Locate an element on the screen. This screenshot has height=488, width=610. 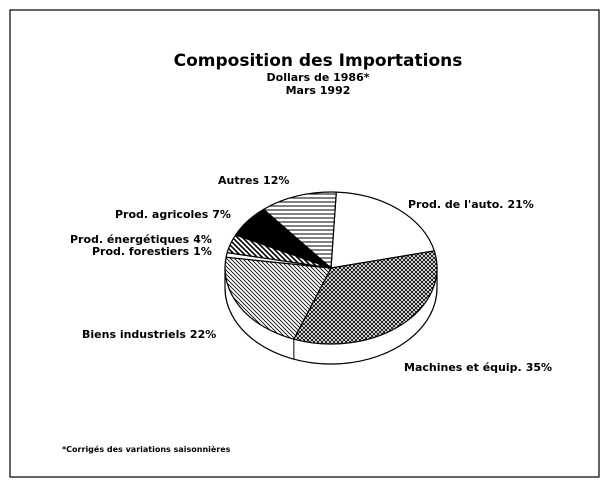
slice-label: Prod. agricoles 7% is located at coordinates (173, 214).